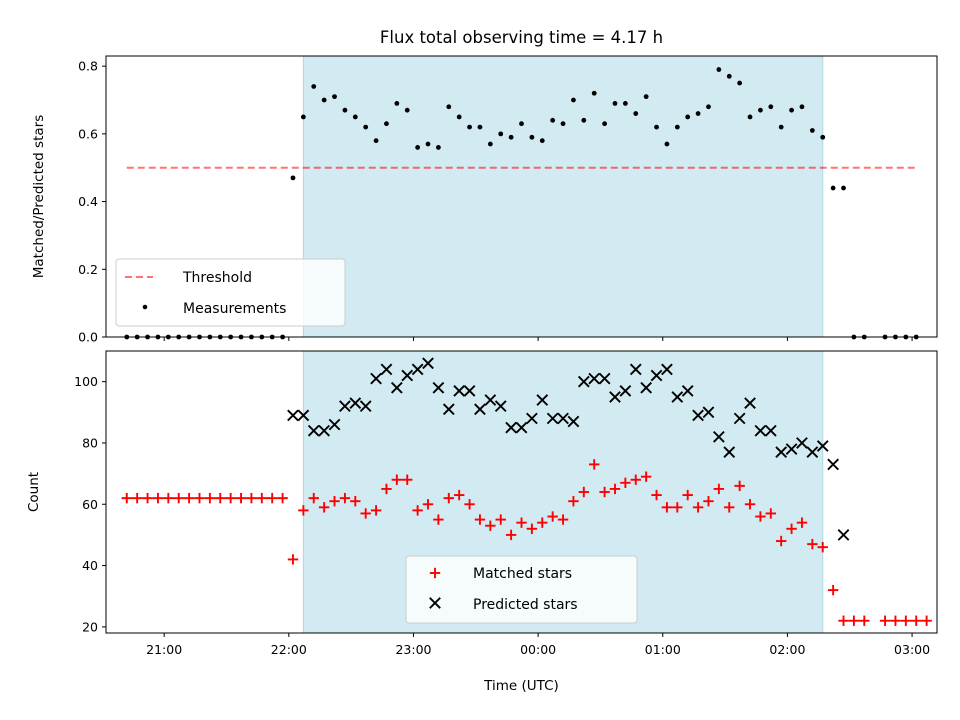 The height and width of the screenshot is (720, 960). Describe the element at coordinates (521, 37) in the screenshot. I see `chart-title: Flux total observing time = 4.17 h` at that location.